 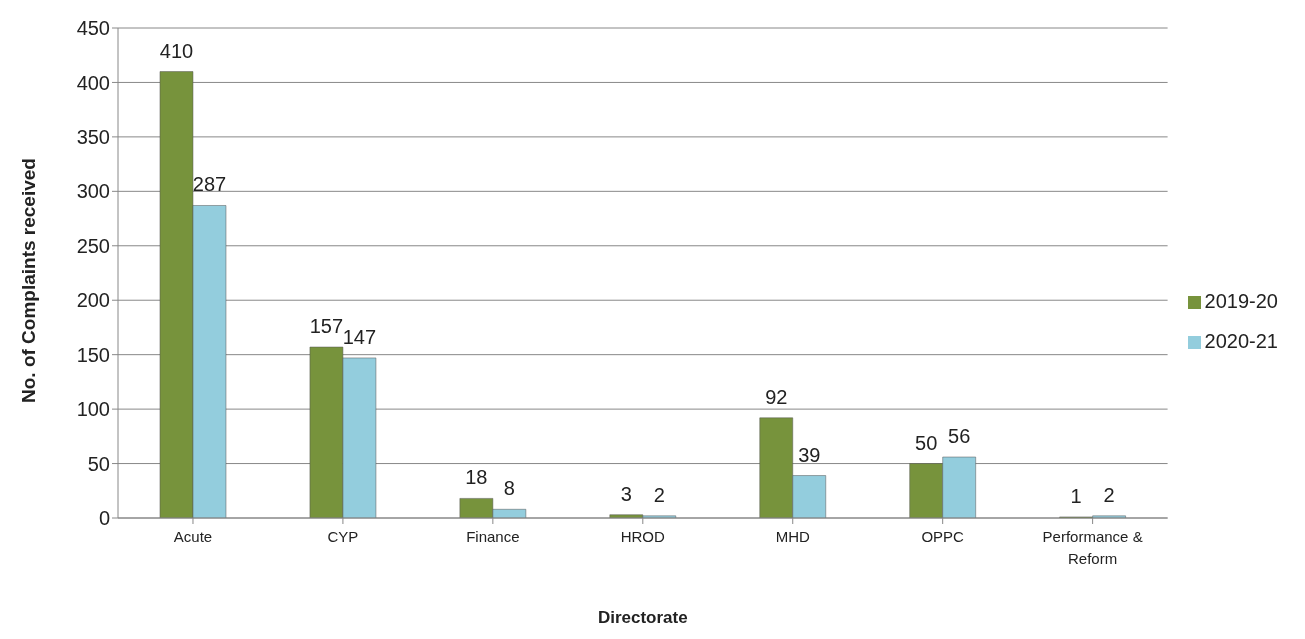 What do you see at coordinates (176, 50) in the screenshot?
I see `data-label: 410` at bounding box center [176, 50].